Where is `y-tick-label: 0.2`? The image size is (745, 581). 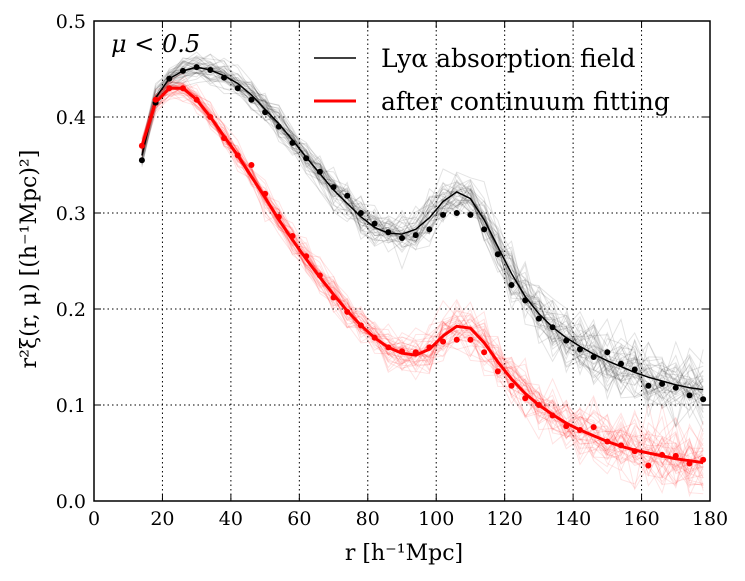
y-tick-label: 0.2 is located at coordinates (71, 310).